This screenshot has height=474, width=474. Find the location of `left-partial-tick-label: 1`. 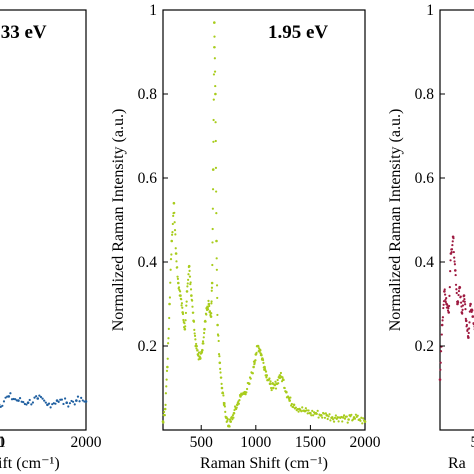

left-partial-tick-label: 1 is located at coordinates (3, 442).